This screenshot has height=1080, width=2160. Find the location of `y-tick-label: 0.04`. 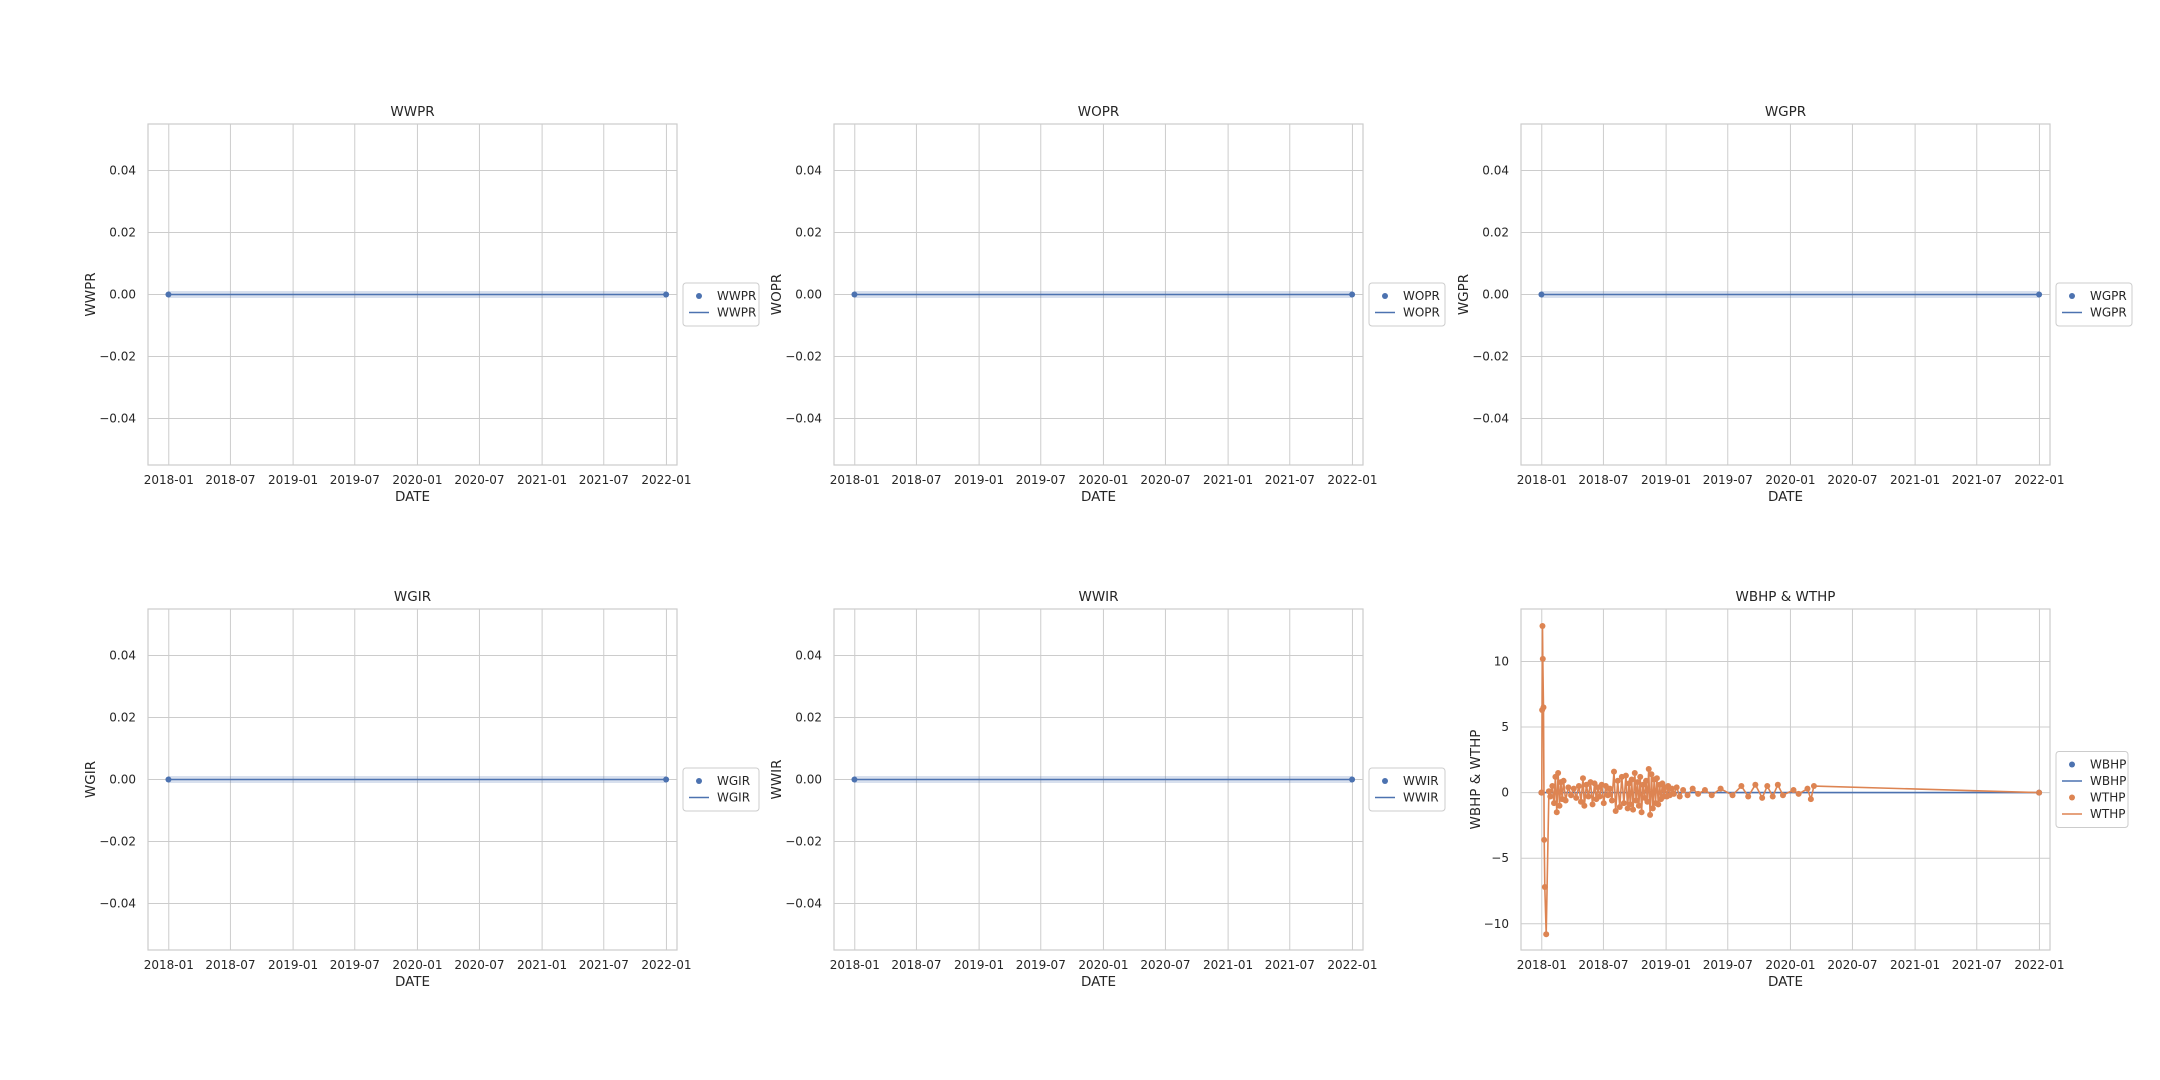

y-tick-label: 0.04 is located at coordinates (808, 656).